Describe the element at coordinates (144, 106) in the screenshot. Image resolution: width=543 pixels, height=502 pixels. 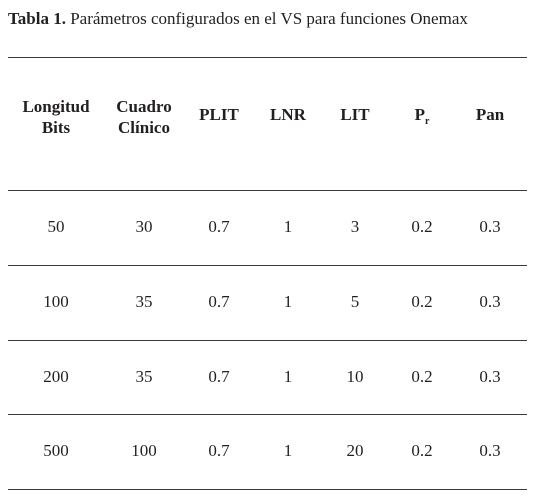
I see `header-text: Cuadro` at that location.